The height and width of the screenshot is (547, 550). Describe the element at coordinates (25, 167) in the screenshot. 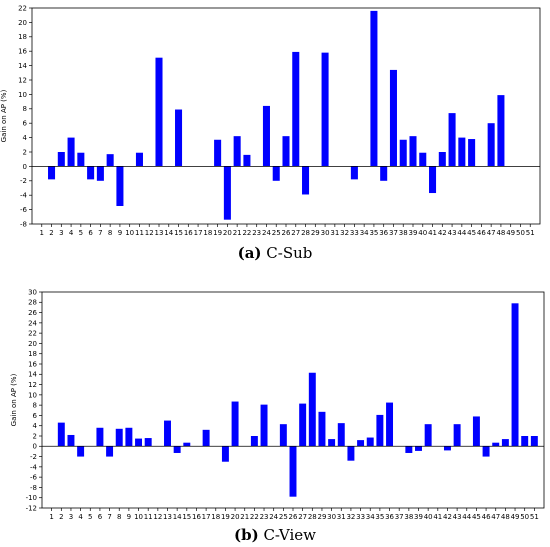

I see `chart-c-sub-ytick-label: 0` at that location.